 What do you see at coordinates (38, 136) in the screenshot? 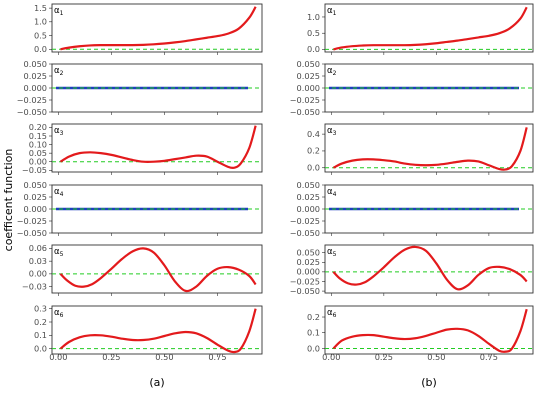
I see `y-tick-label: 0.15` at bounding box center [38, 136].